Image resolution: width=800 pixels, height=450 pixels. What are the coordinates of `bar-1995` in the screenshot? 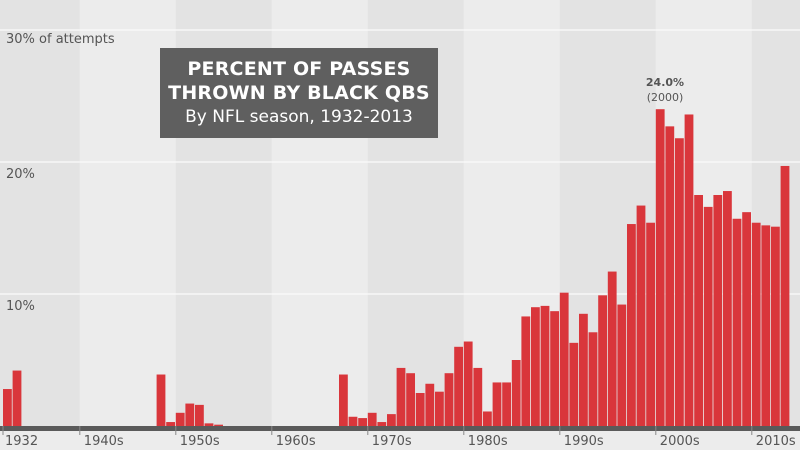 It's located at (612, 348).